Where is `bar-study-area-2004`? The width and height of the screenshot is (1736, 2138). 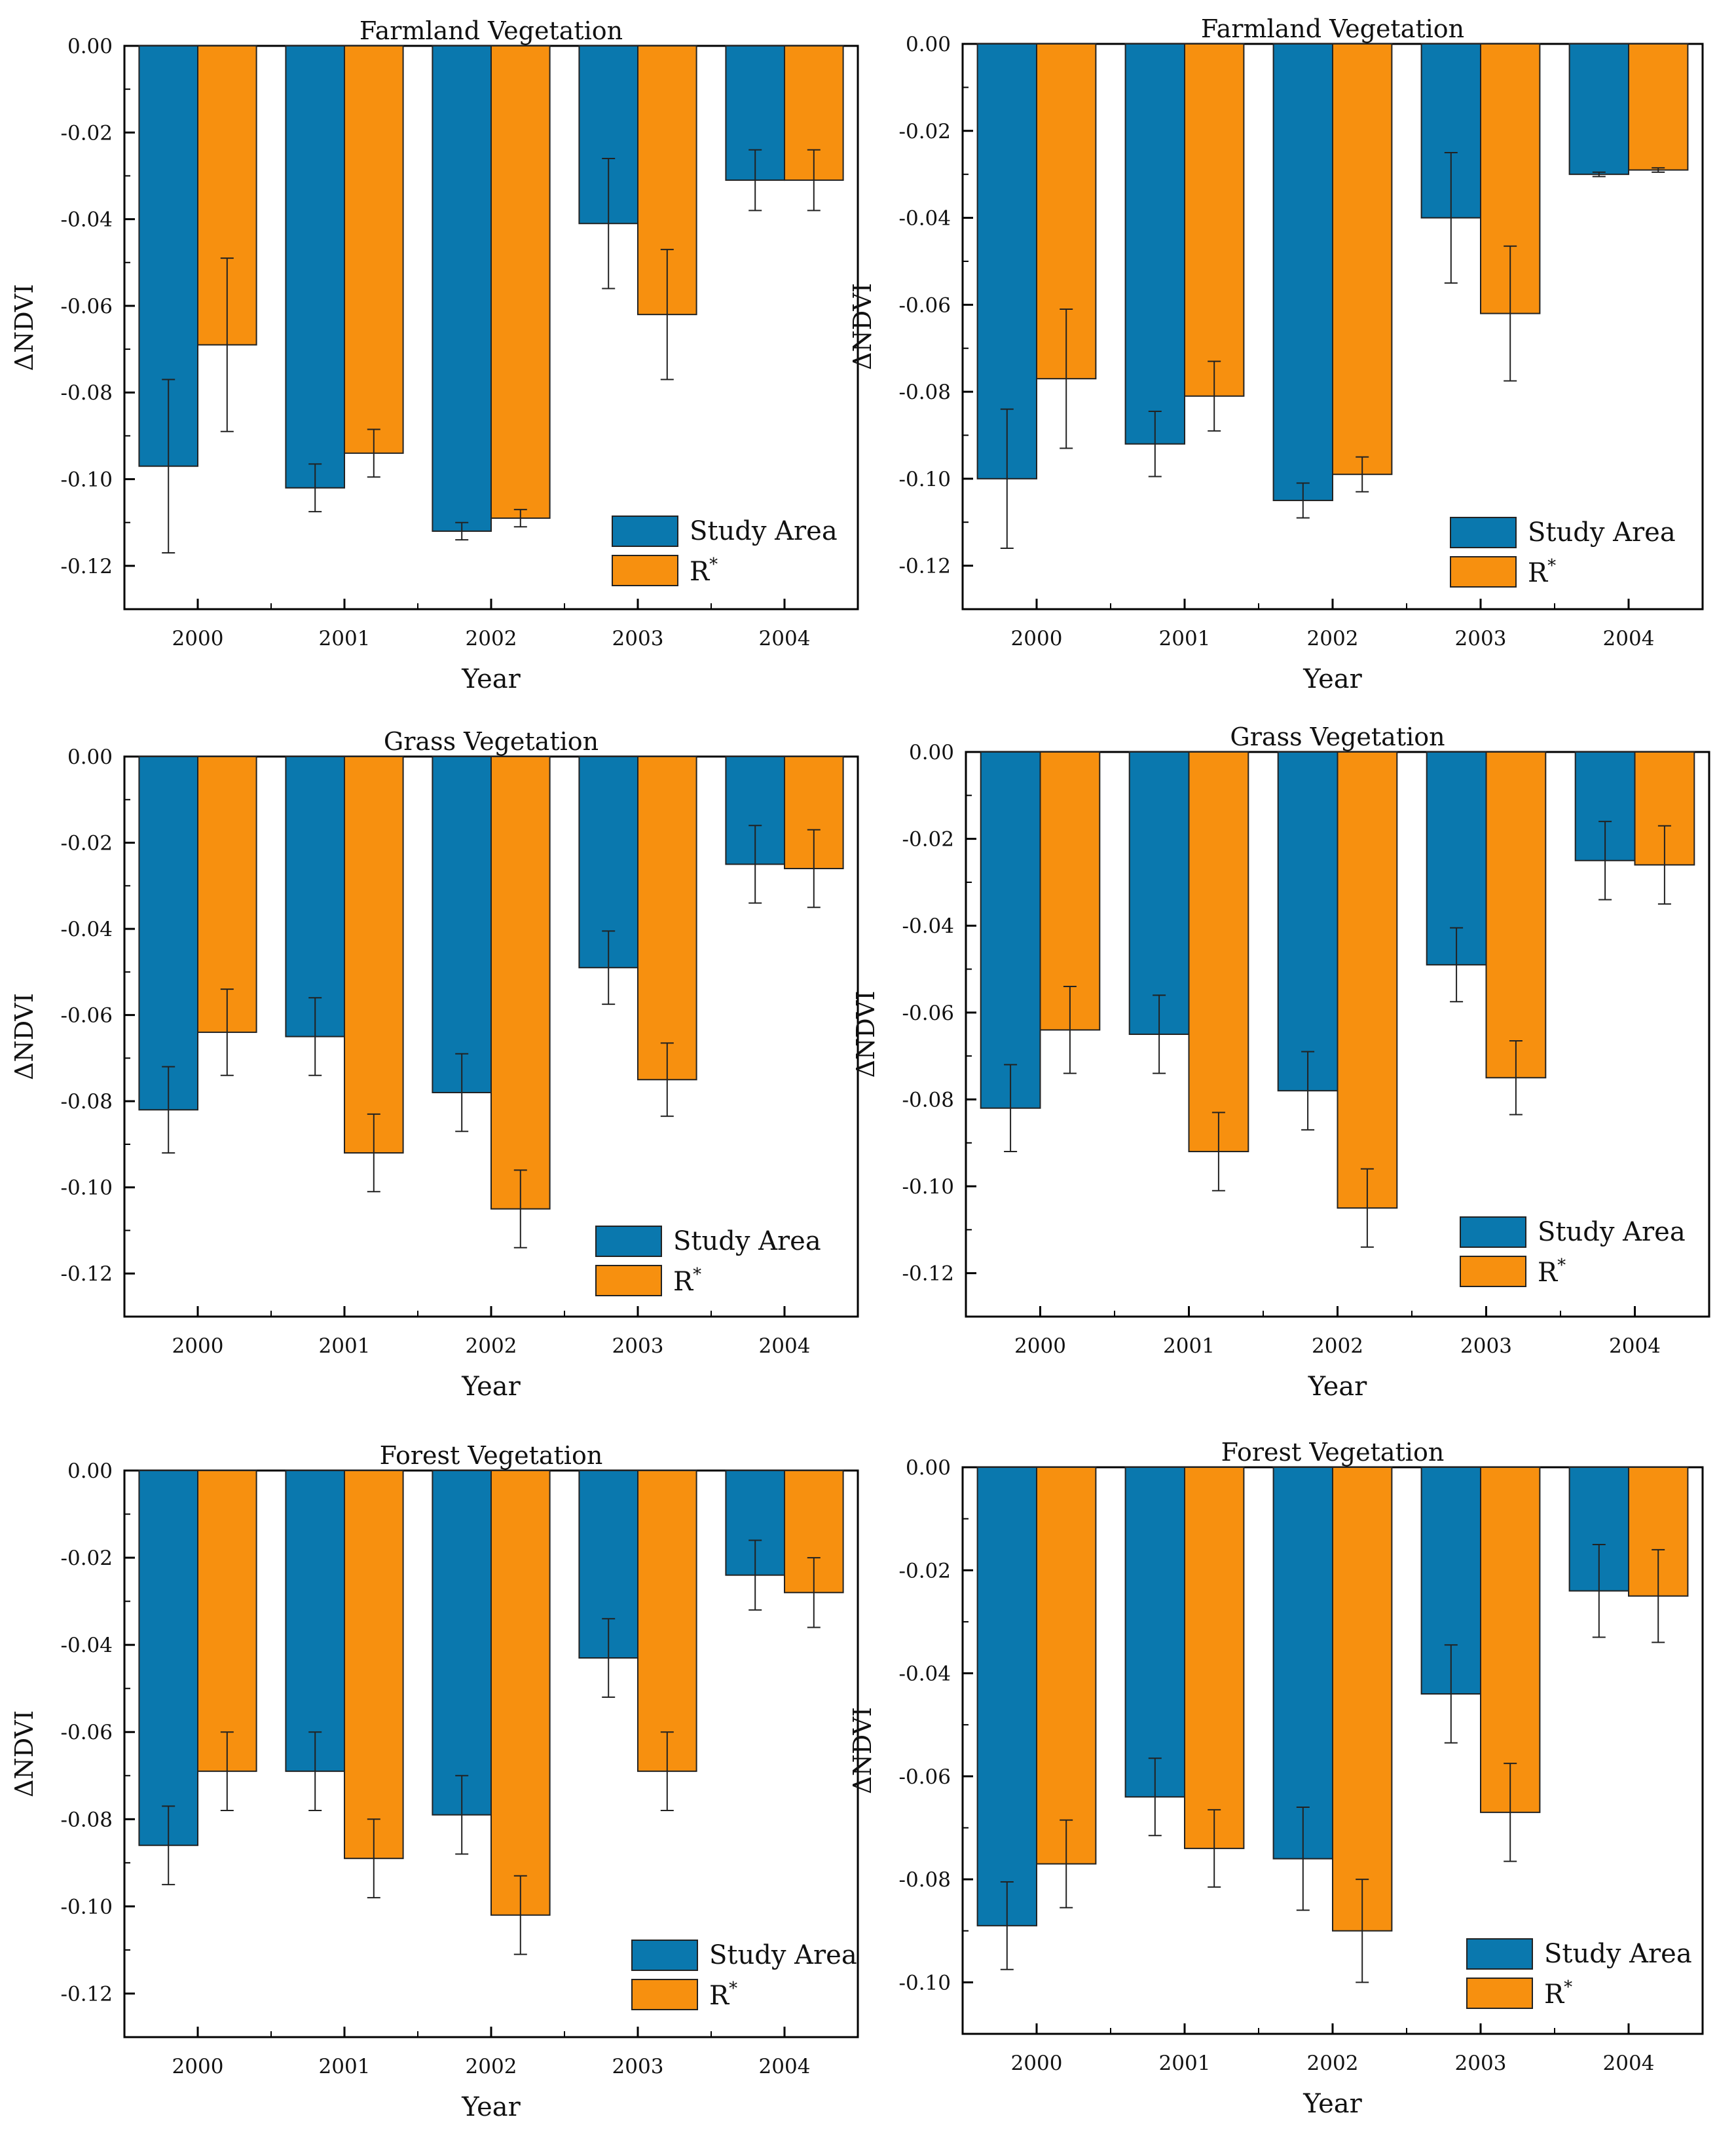 bar-study-area-2004 is located at coordinates (1599, 109).